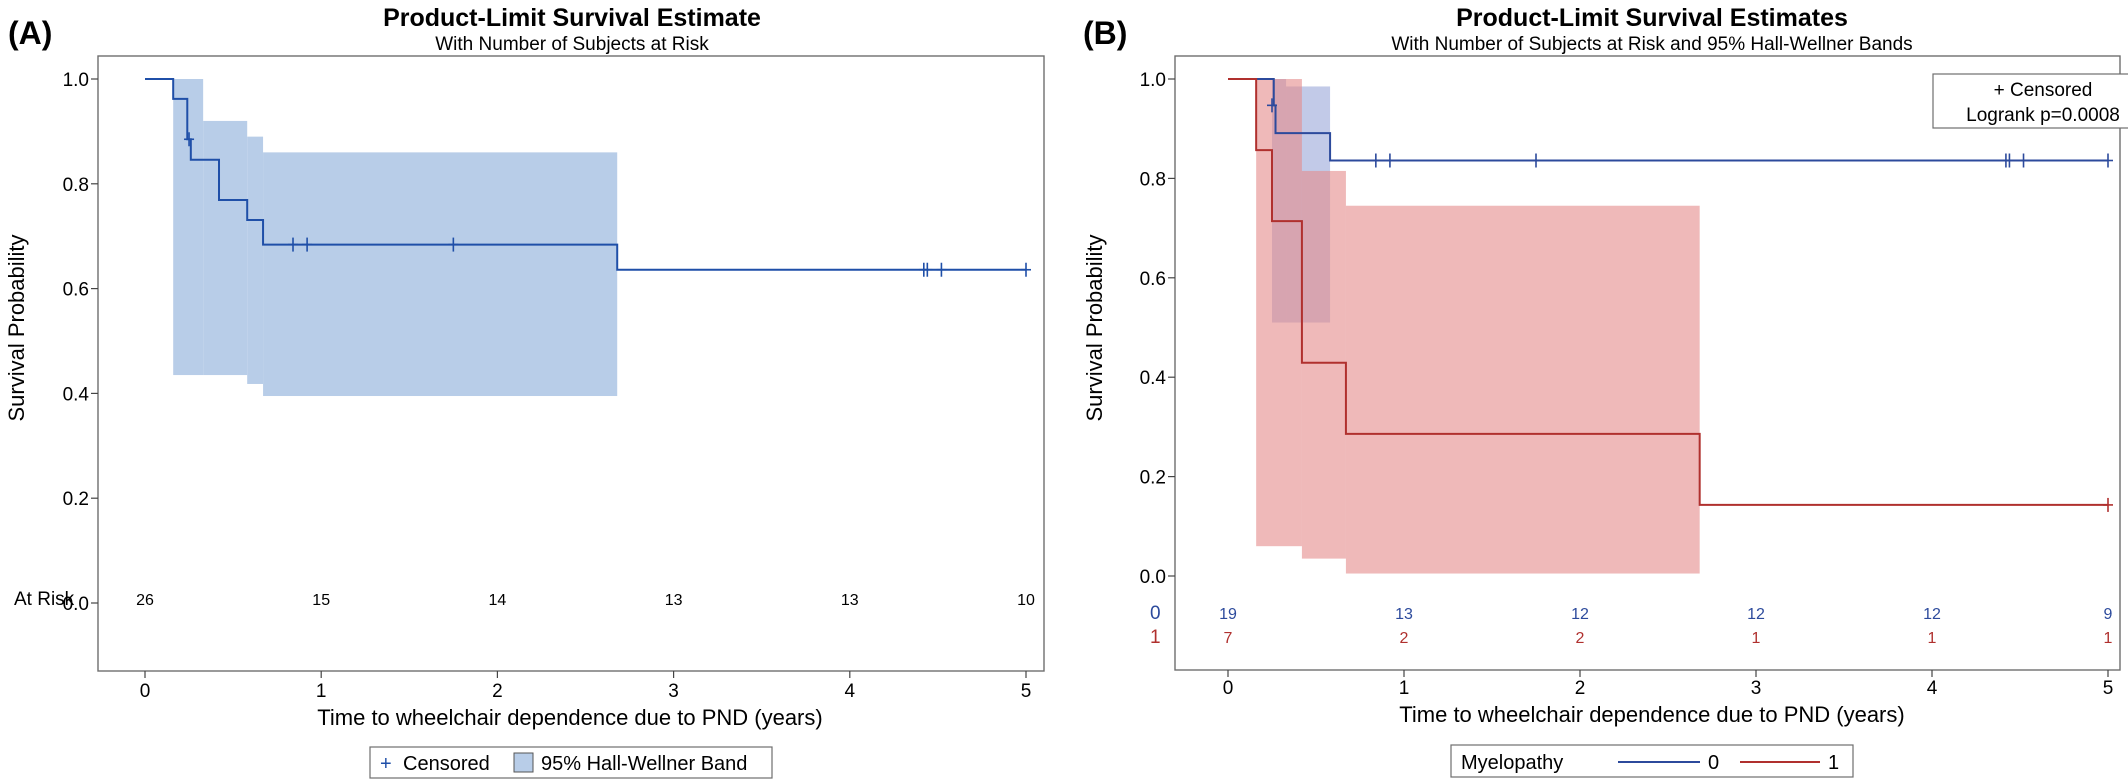  What do you see at coordinates (523, 762) in the screenshot?
I see `panel-a-legend-band-swatch` at bounding box center [523, 762].